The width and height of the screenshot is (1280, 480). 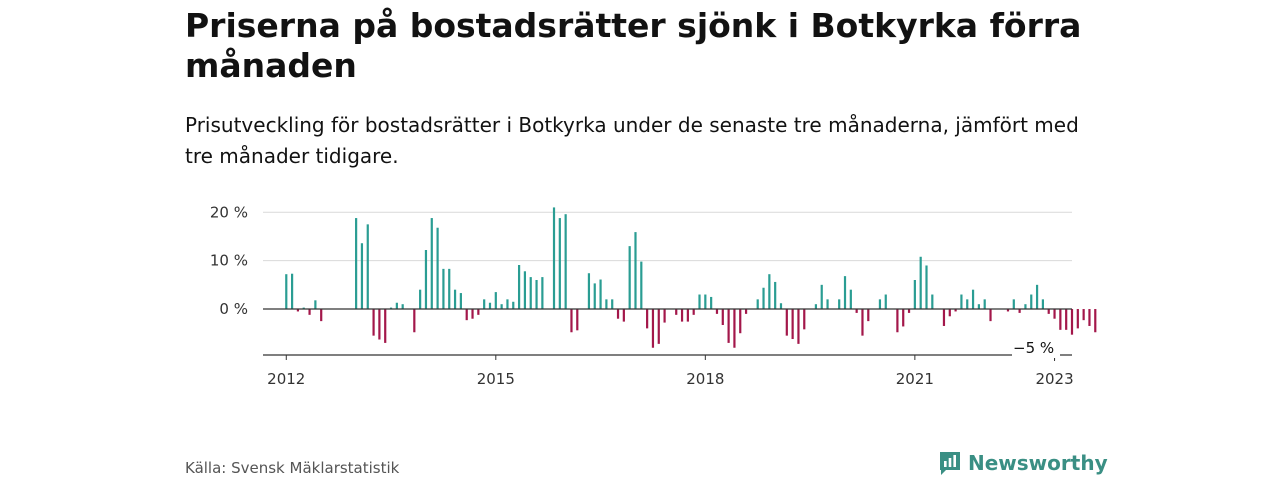 I want to click on latest-value-annotation: −5 %, so click(x=1033, y=348).